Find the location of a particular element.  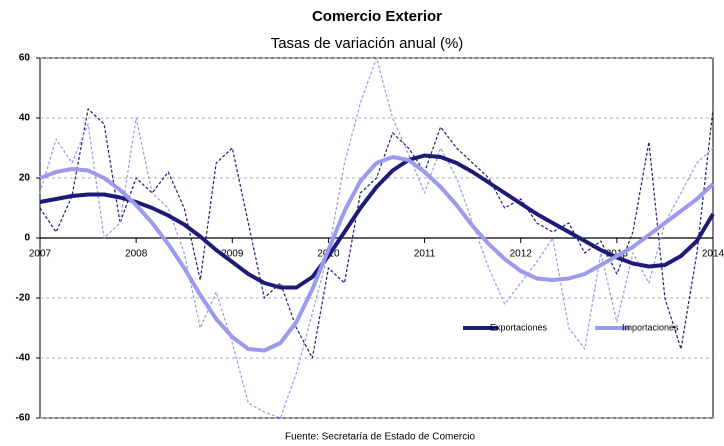

y-tick-label: -60 is located at coordinates (23, 418).